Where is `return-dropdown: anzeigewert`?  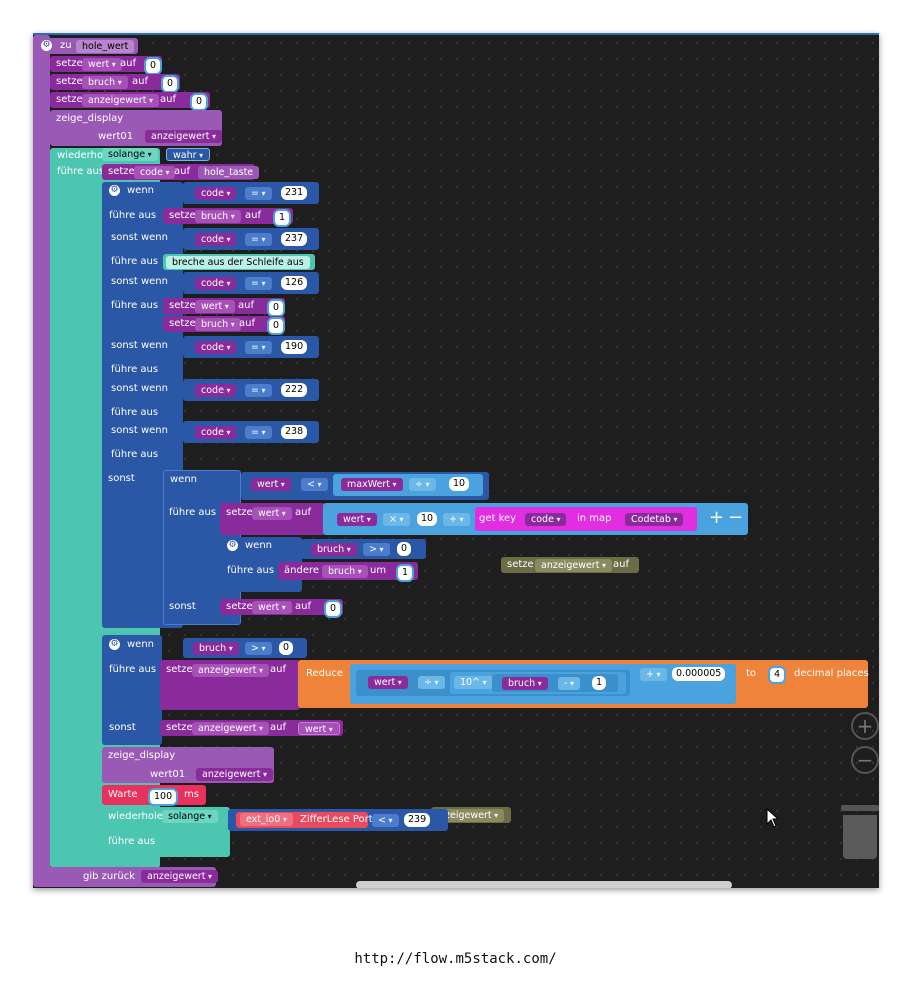
return-dropdown: anzeigewert is located at coordinates (179, 876).